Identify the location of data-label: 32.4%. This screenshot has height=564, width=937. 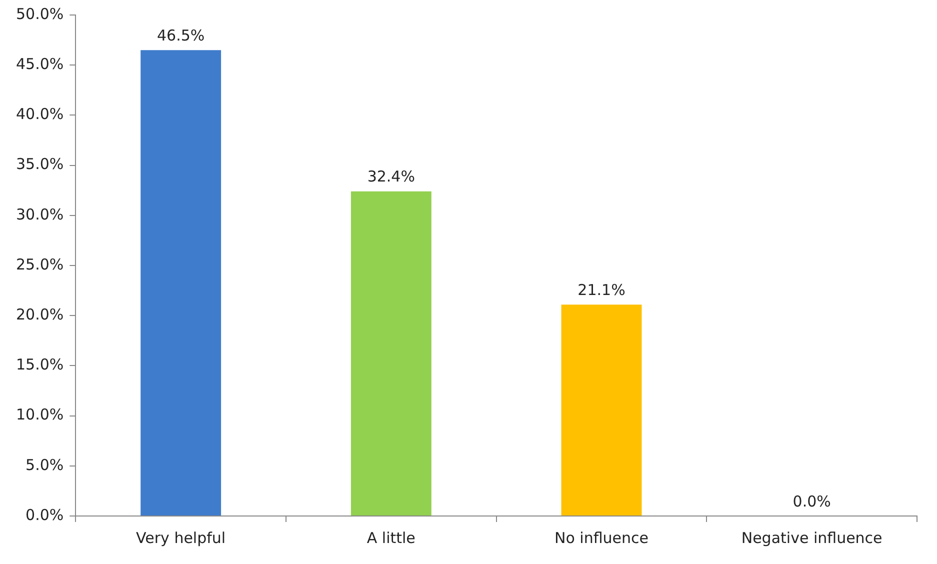
(391, 177).